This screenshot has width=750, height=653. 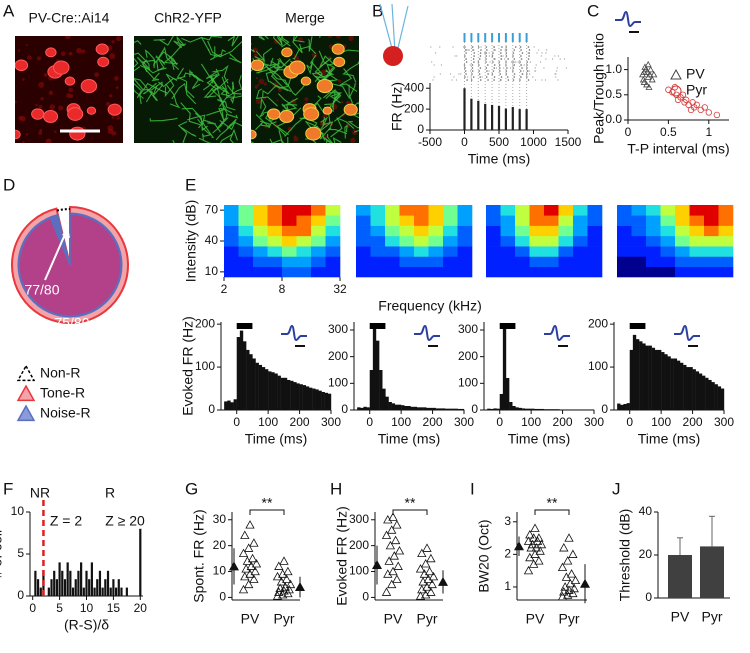 I want to click on x-tick-label: 0.5, so click(x=668, y=132).